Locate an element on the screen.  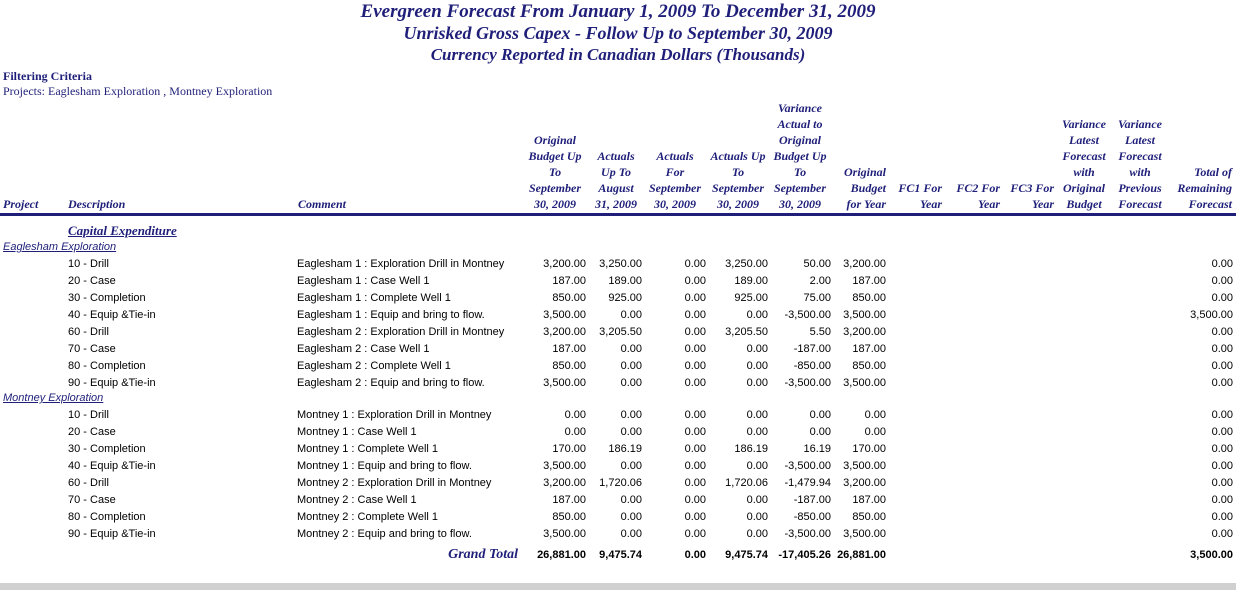
comment-cell: Montney 1 : Case Well 1 is located at coordinates (357, 432).